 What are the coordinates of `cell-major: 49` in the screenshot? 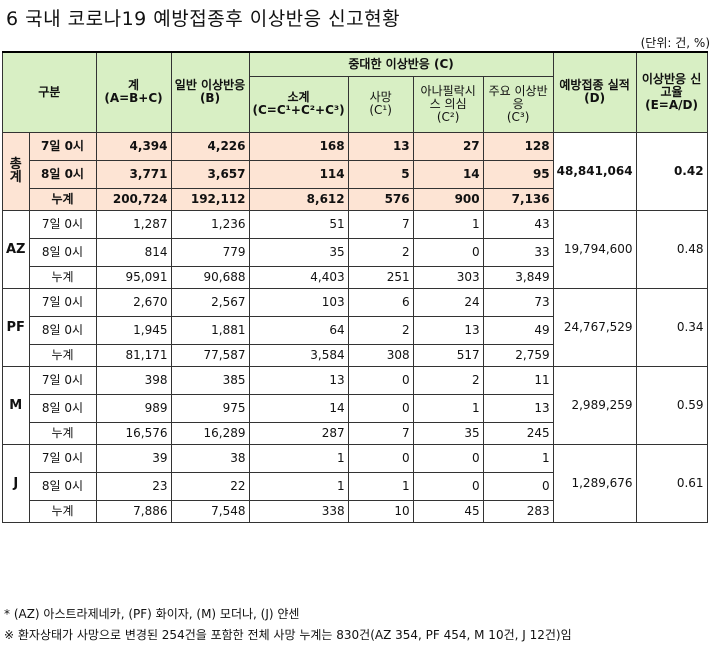 It's located at (518, 330).